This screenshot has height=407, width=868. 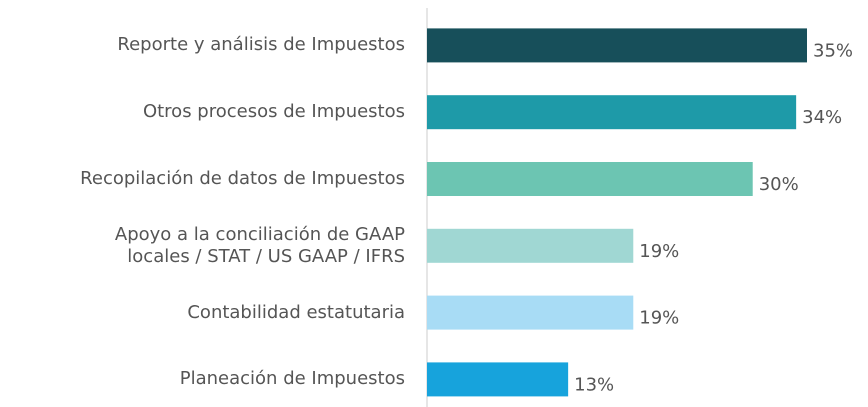 What do you see at coordinates (296, 312) in the screenshot?
I see `category-label: Contabilidad estatutaria` at bounding box center [296, 312].